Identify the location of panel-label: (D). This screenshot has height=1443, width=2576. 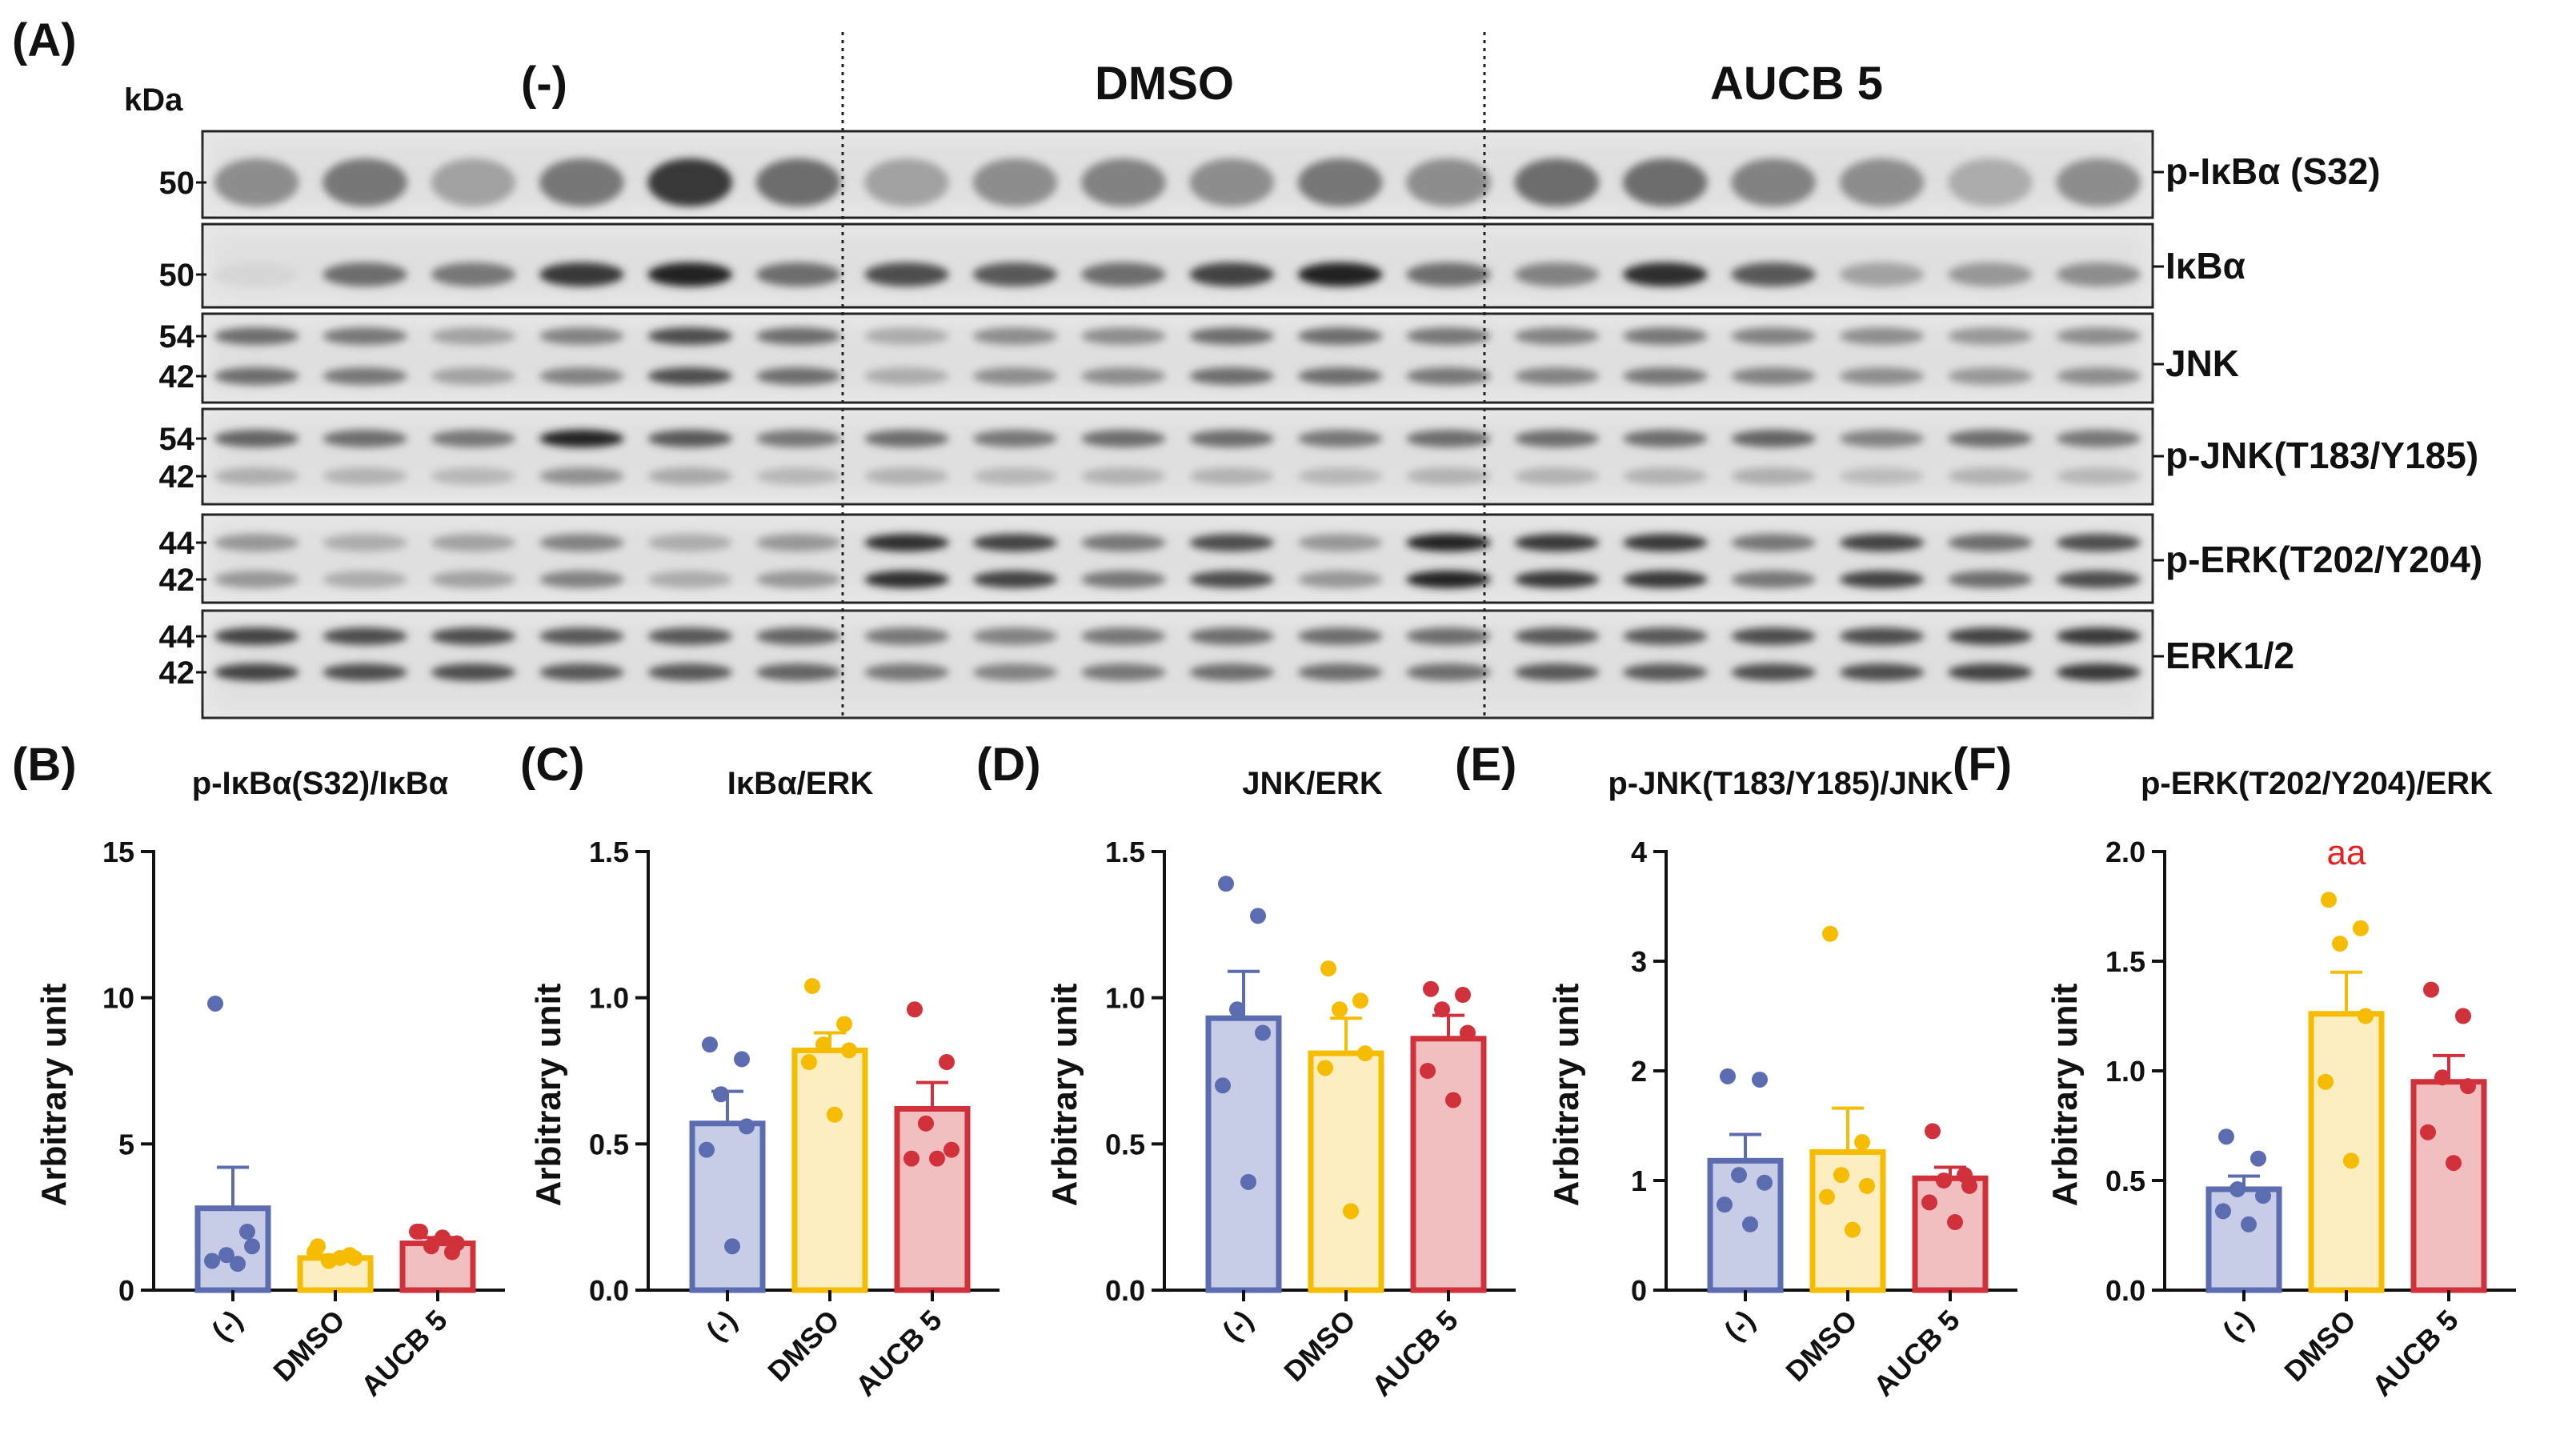
(1008, 765).